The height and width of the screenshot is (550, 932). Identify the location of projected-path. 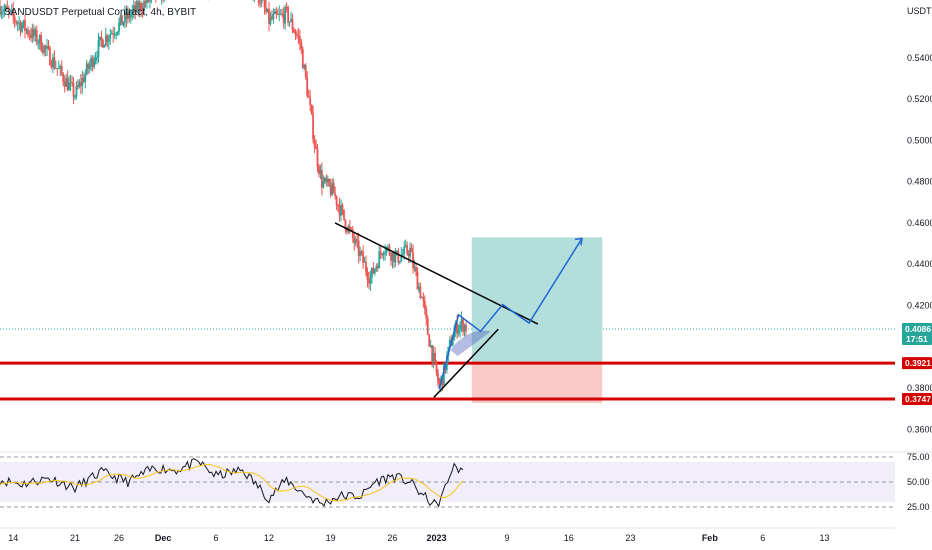
(510, 314).